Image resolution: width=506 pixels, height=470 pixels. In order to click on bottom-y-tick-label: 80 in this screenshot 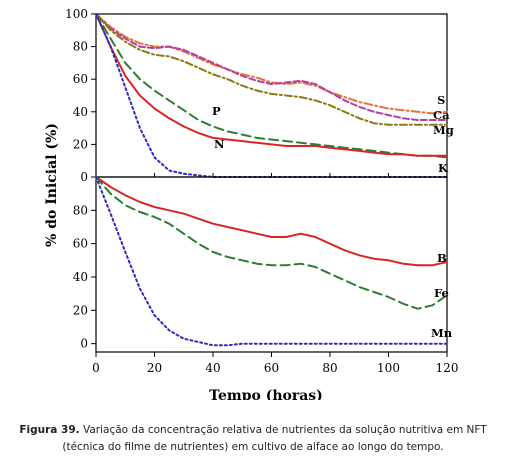, I will do `click(80, 210)`.